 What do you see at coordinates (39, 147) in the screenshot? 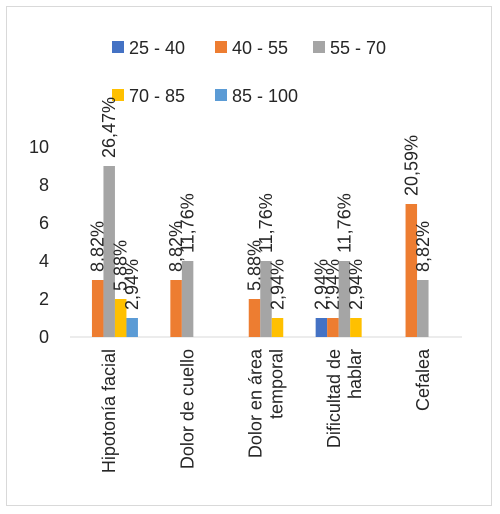
I see `y-tick-label: 10` at bounding box center [39, 147].